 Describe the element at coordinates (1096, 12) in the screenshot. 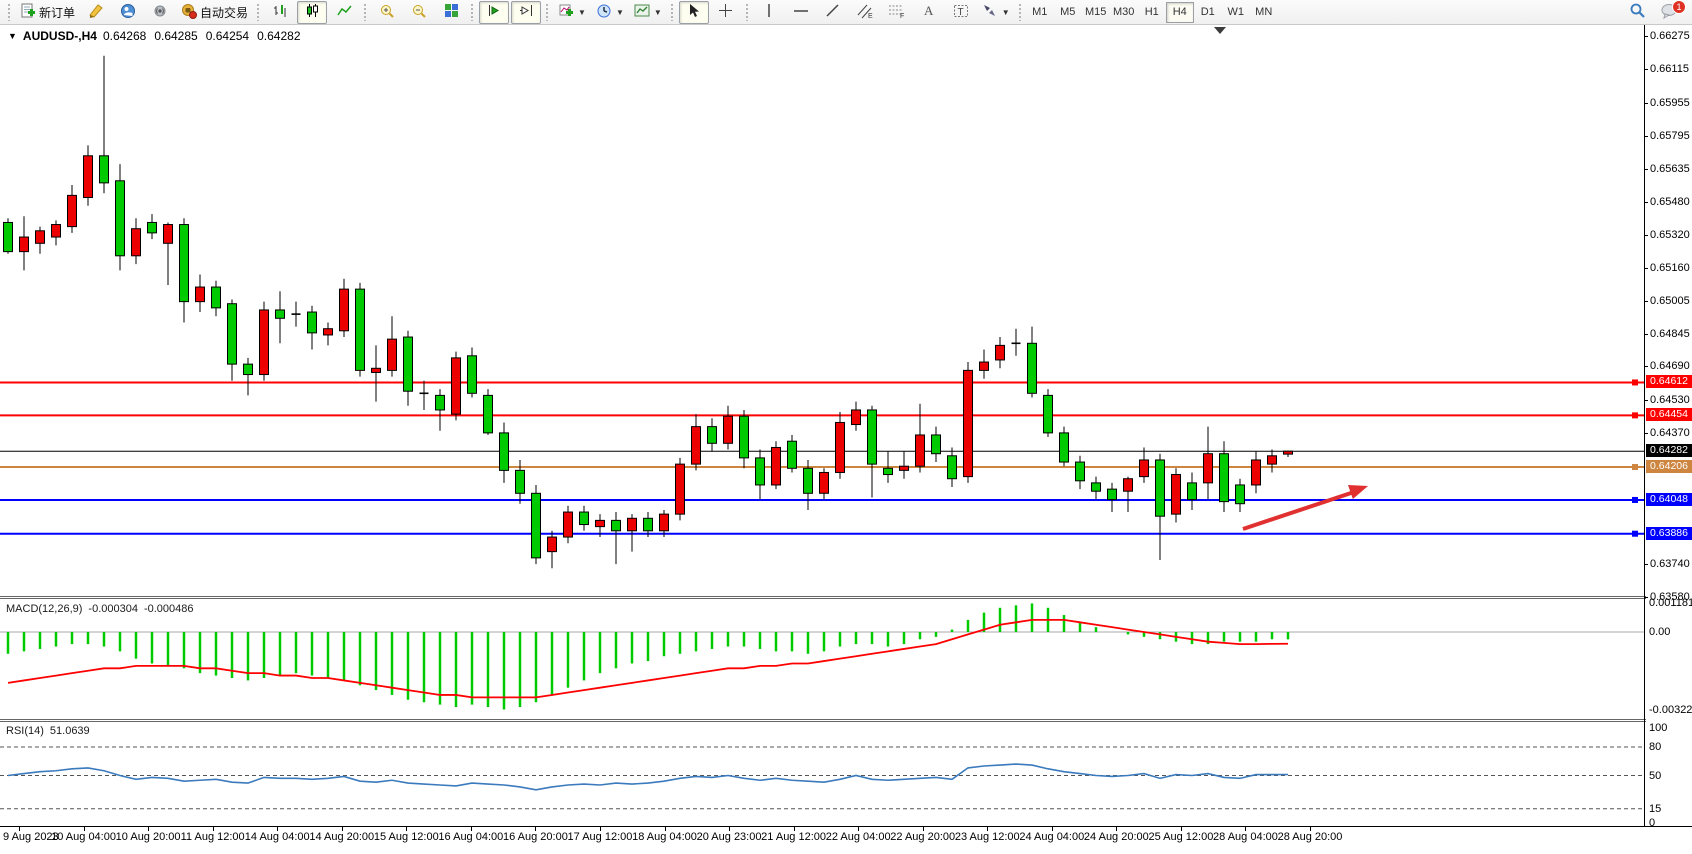

I see `timeframe-button-m15: M15` at that location.